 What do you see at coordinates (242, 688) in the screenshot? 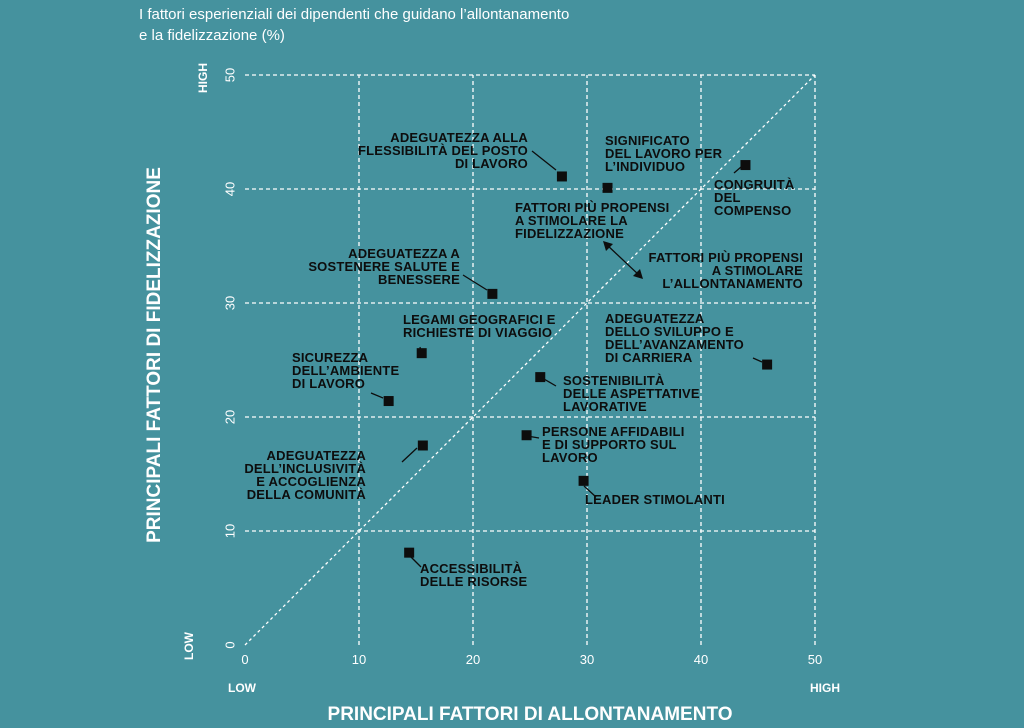
I see `x-axis-low-label: LOW` at bounding box center [242, 688].